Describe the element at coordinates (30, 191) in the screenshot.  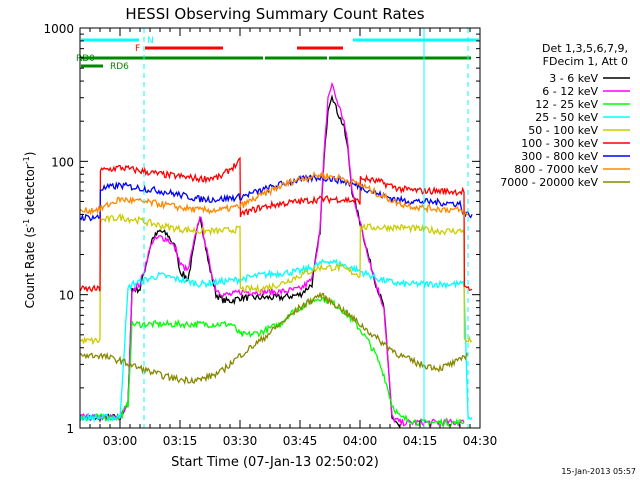
I see `y-axis-label-part: detector` at that location.